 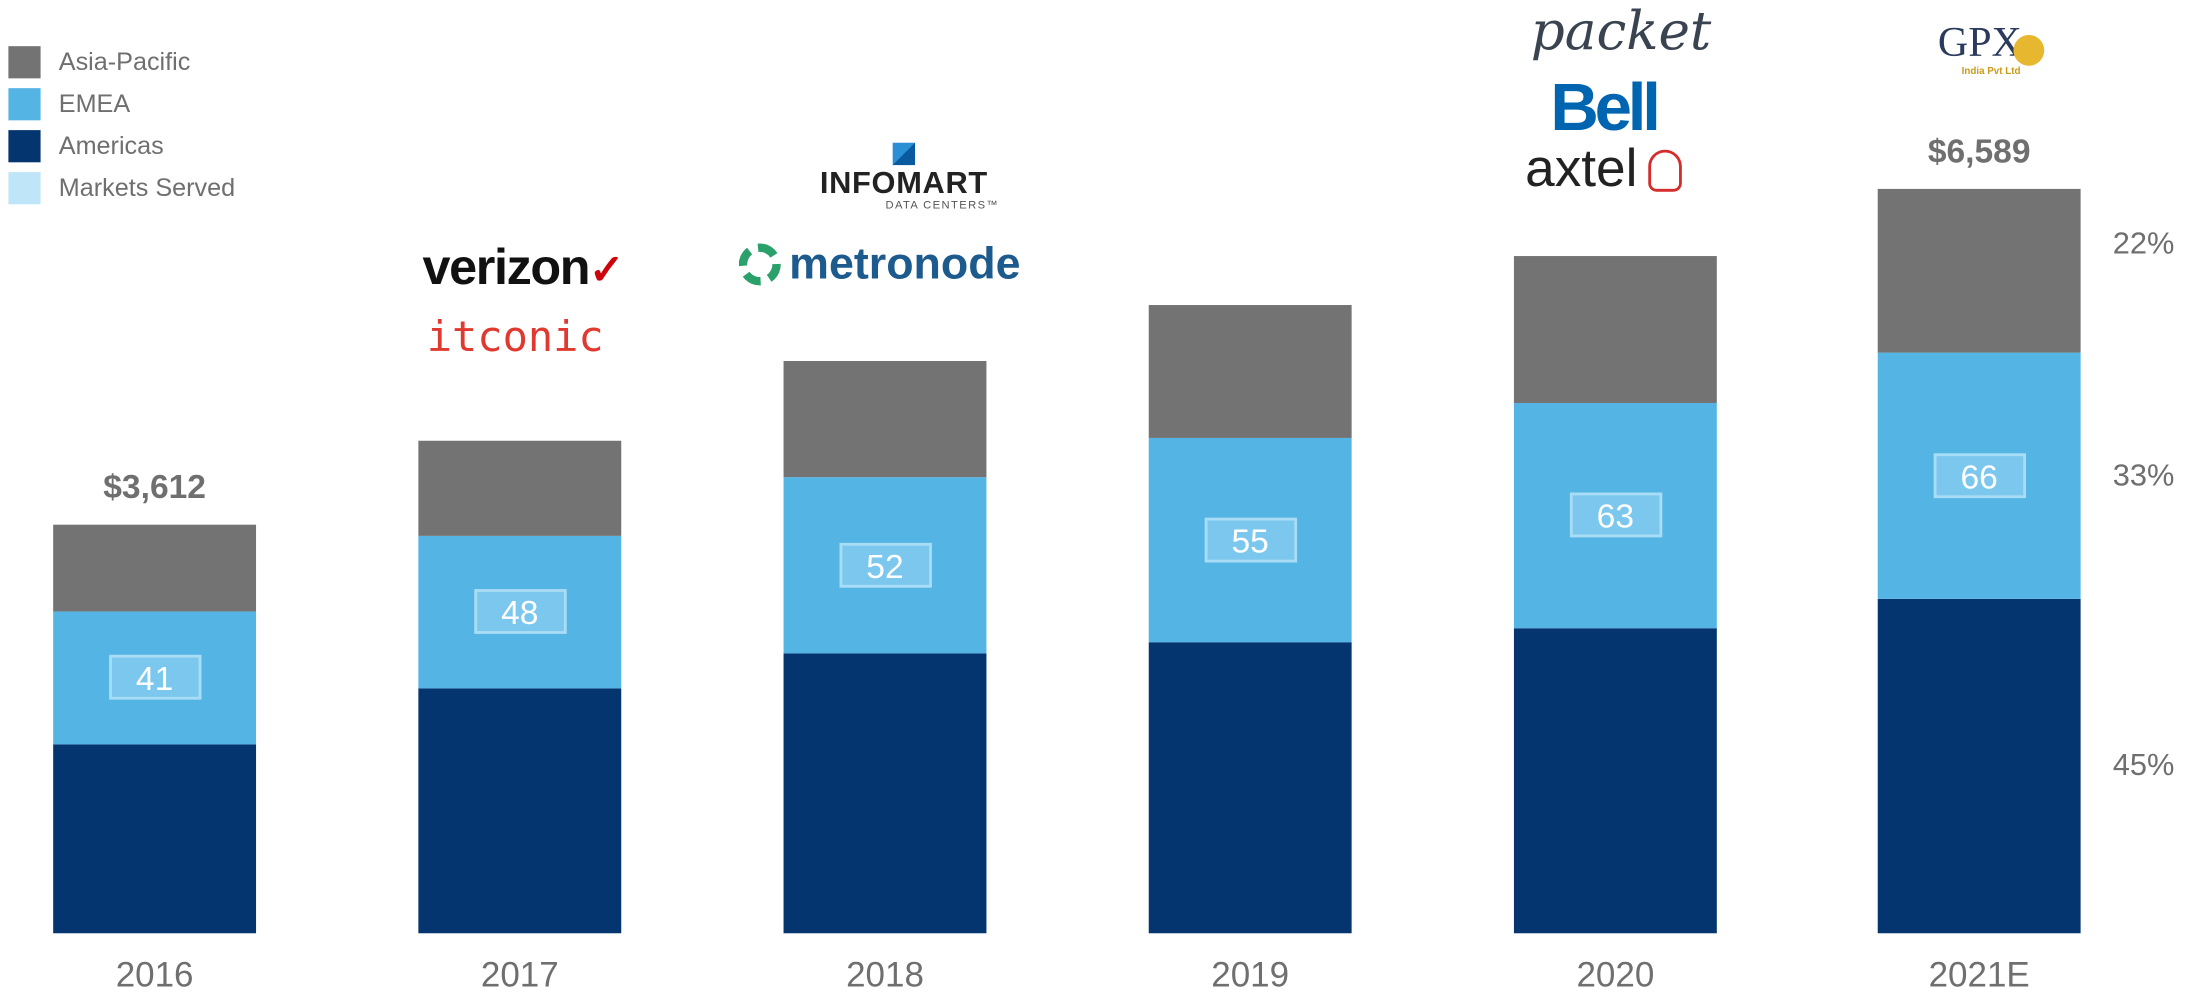 What do you see at coordinates (1615, 781) in the screenshot?
I see `bar-americas-2020` at bounding box center [1615, 781].